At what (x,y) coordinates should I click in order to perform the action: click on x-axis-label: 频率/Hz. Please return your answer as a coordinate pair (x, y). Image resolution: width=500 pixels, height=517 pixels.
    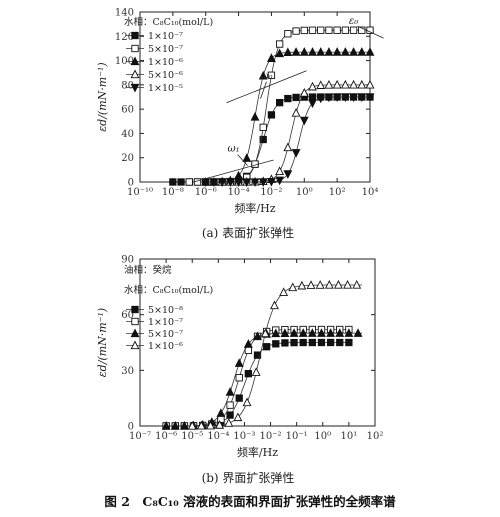
    Looking at the image, I should click on (257, 452).